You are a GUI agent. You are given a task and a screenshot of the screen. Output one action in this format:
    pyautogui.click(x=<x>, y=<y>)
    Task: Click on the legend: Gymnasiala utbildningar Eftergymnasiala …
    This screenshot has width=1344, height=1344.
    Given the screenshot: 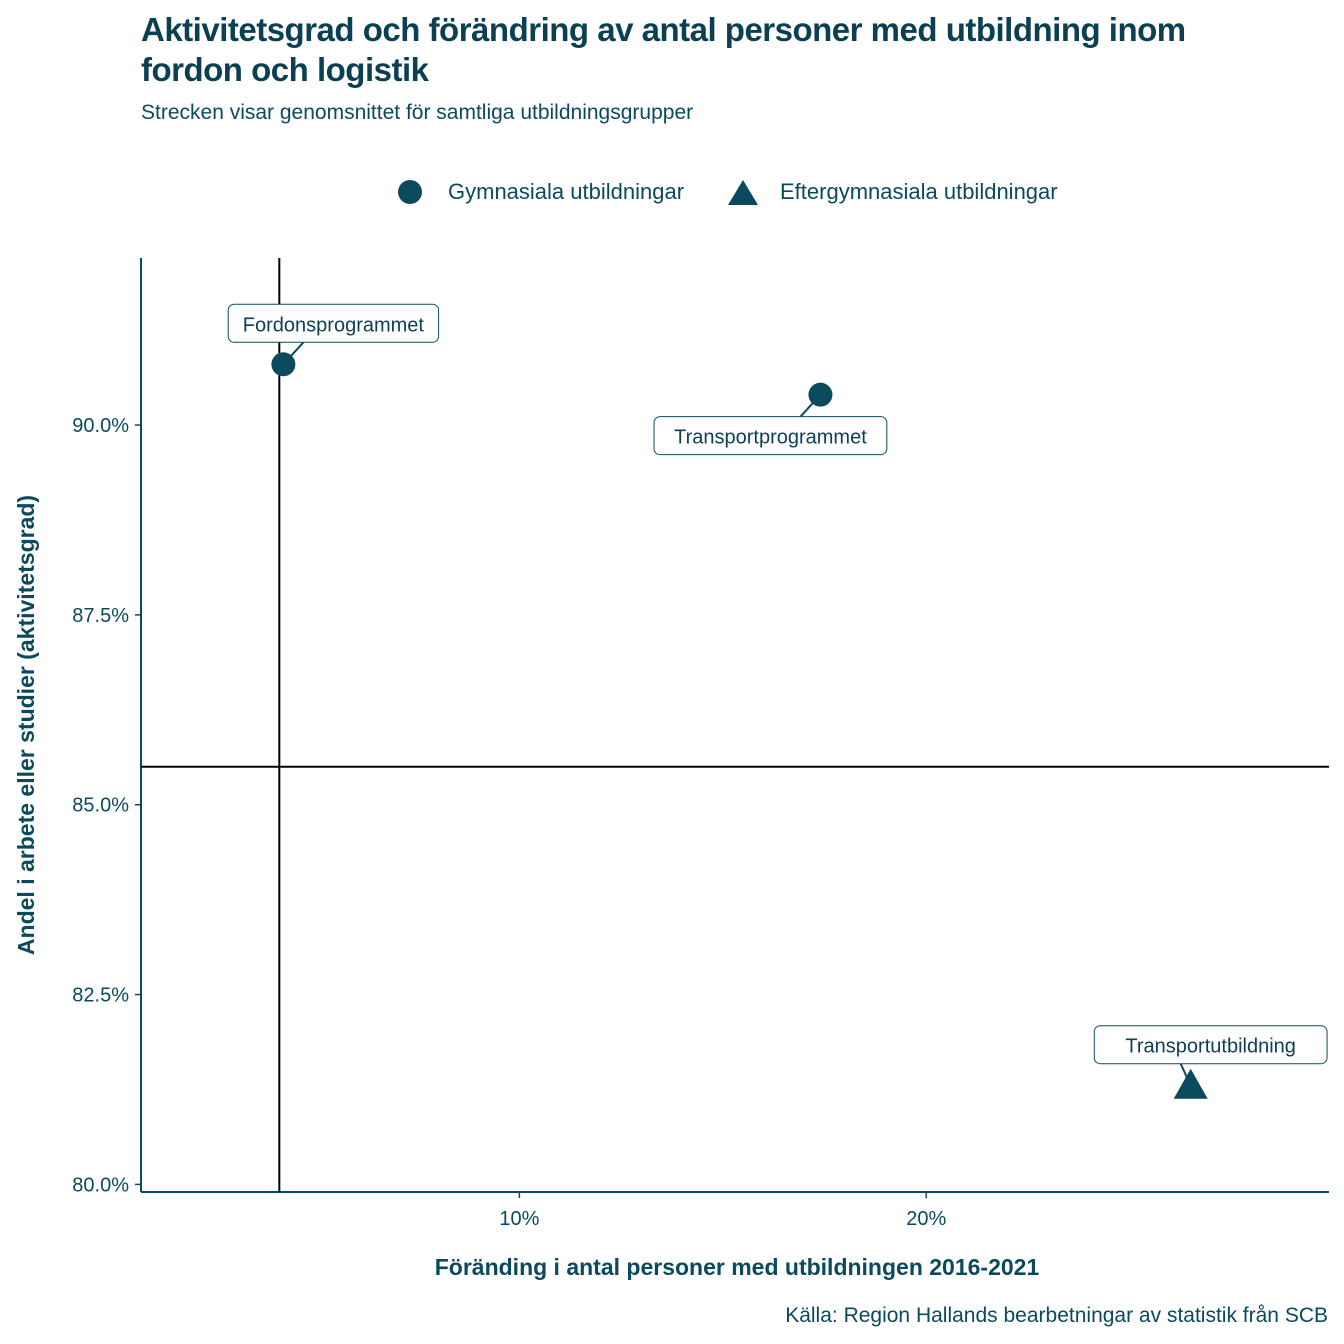 What is the action you would take?
    pyautogui.click(x=672, y=192)
    